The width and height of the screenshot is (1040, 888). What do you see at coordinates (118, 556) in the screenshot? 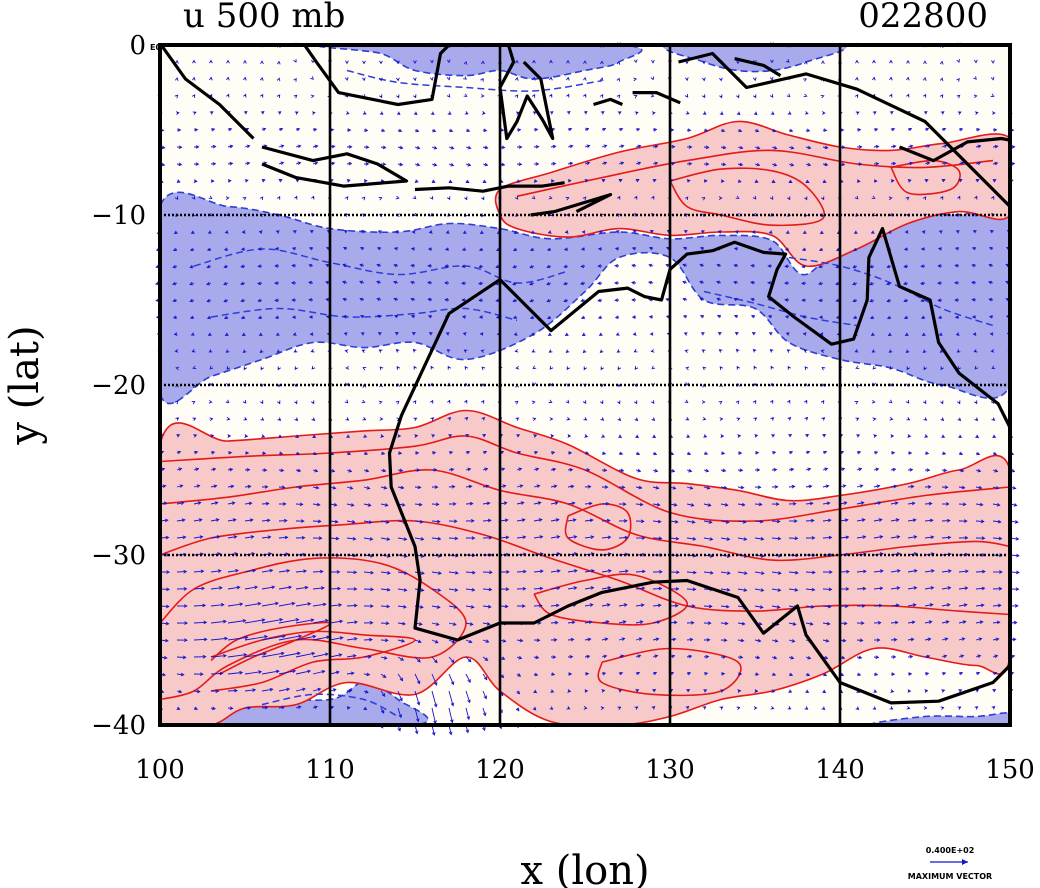
I see `y-tick-label: −30` at bounding box center [118, 556].